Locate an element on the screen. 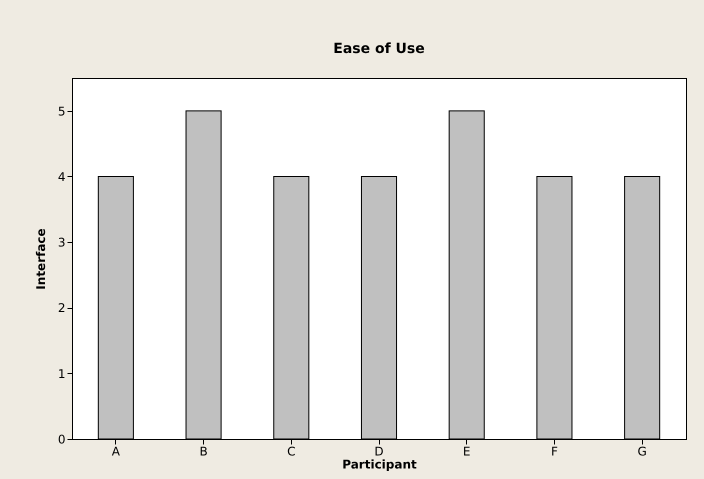 The height and width of the screenshot is (479, 704). y-tick-label: 5 is located at coordinates (62, 111).